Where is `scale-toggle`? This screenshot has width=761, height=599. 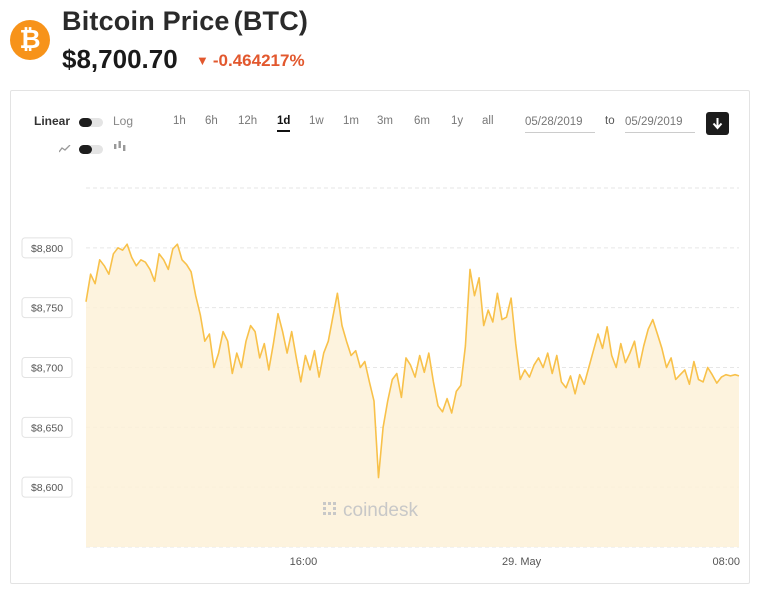 scale-toggle is located at coordinates (91, 122).